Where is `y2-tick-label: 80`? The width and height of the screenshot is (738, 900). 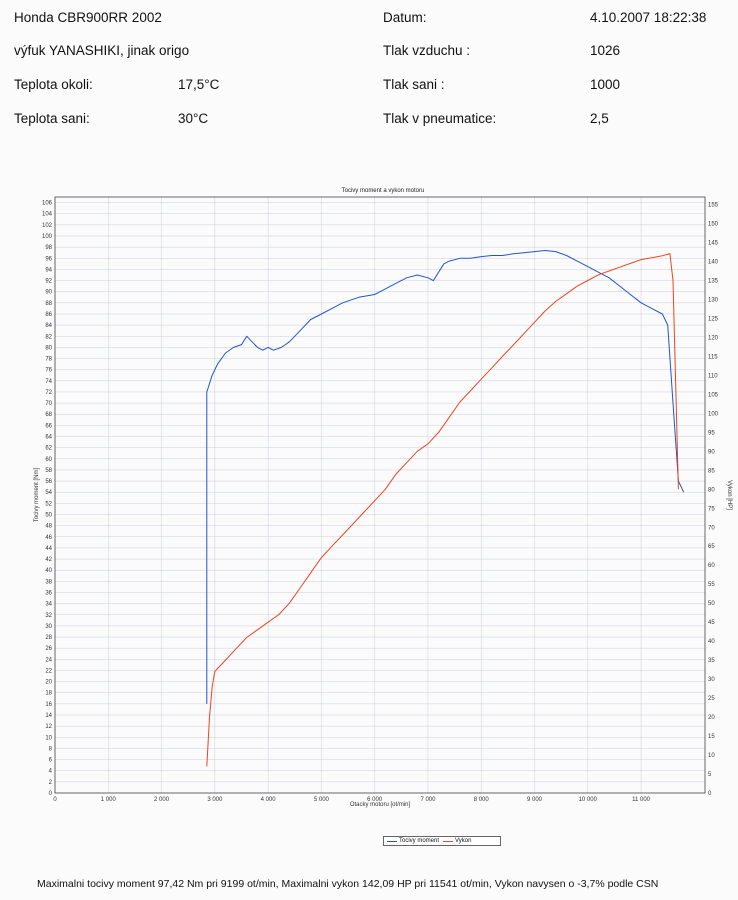 y2-tick-label: 80 is located at coordinates (711, 490).